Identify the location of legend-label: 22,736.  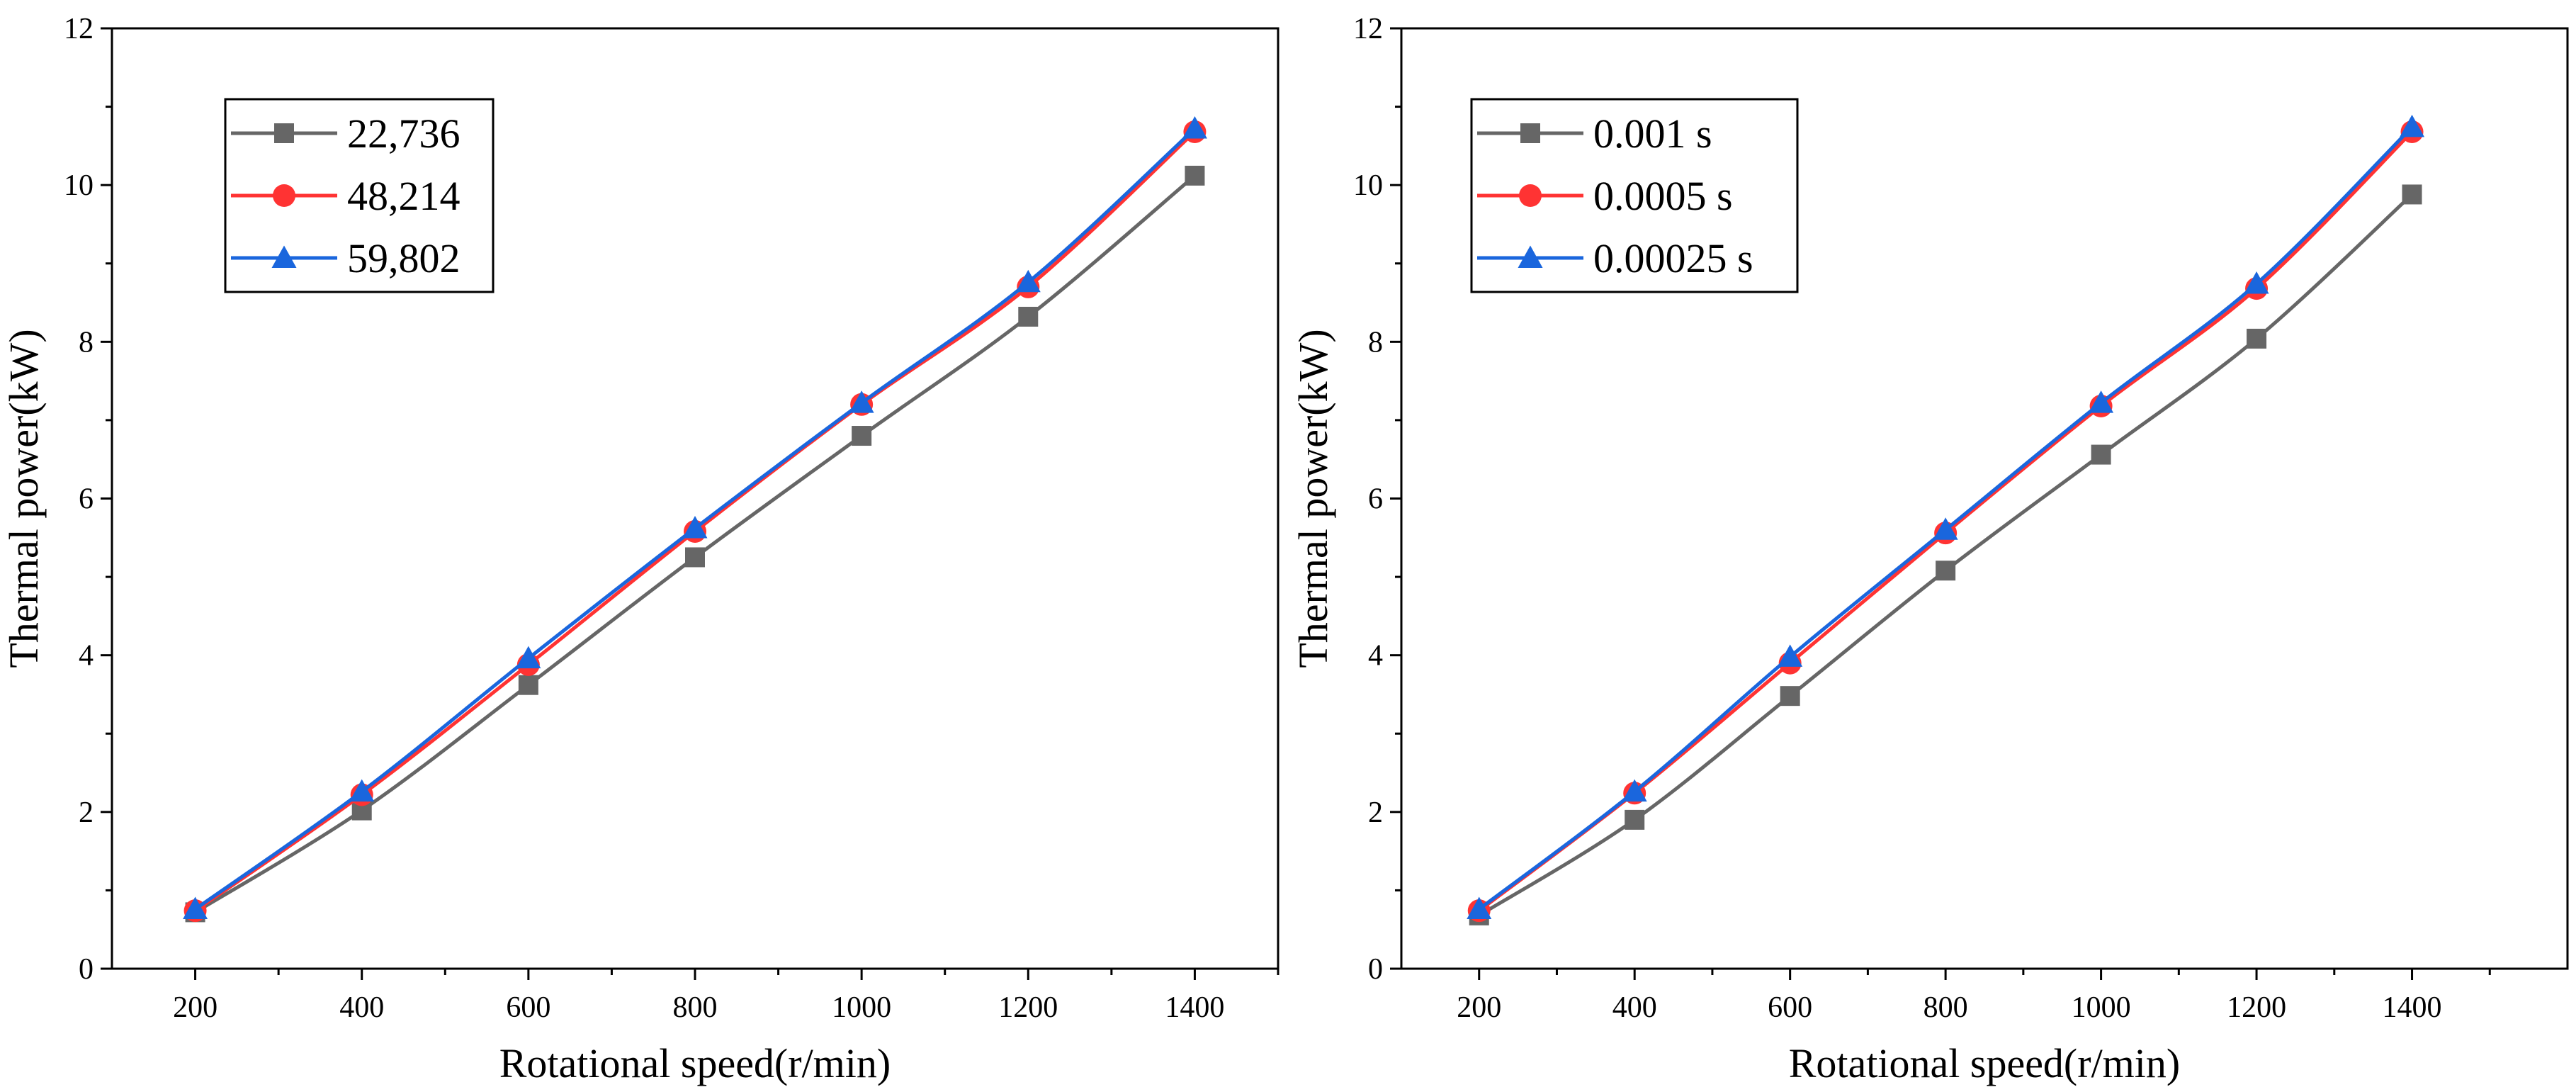
(404, 134).